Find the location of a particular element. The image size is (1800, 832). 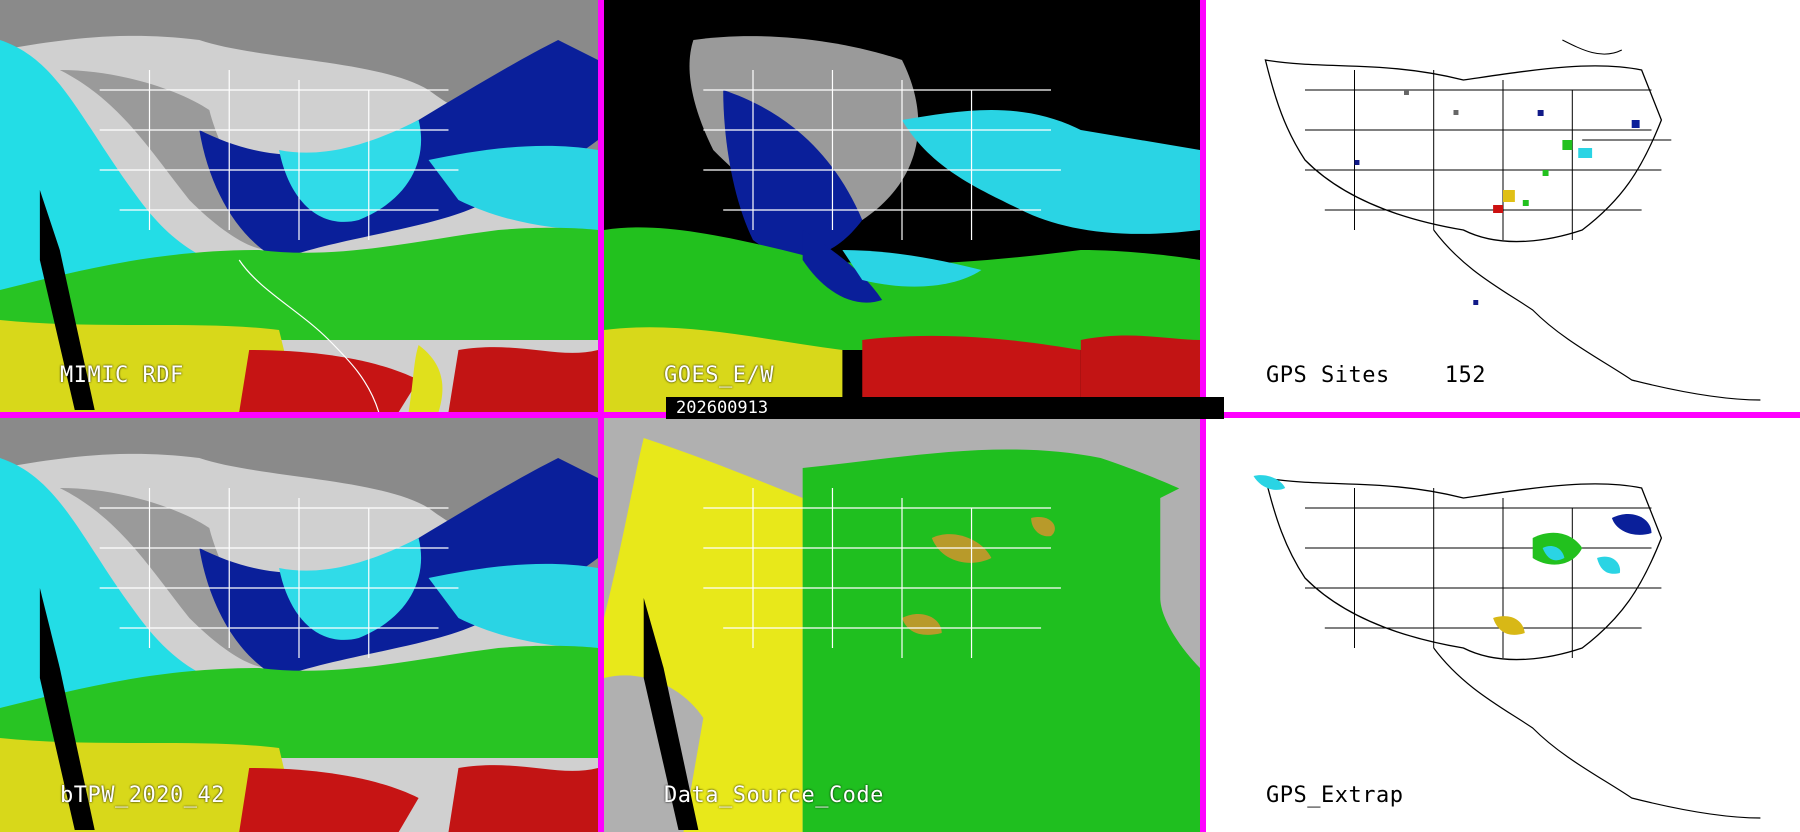

mimic-rdf-label: MIMIC RDF is located at coordinates (122, 375).